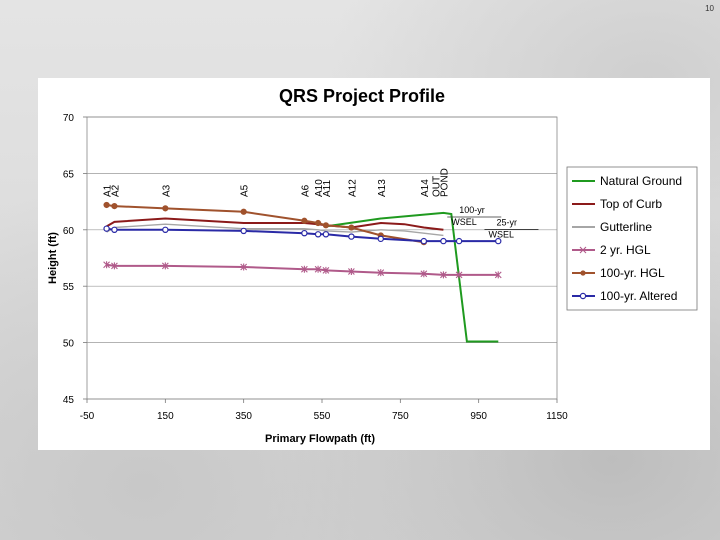 The width and height of the screenshot is (720, 540). Describe the element at coordinates (709, 8) in the screenshot. I see `slide-number: 10` at that location.